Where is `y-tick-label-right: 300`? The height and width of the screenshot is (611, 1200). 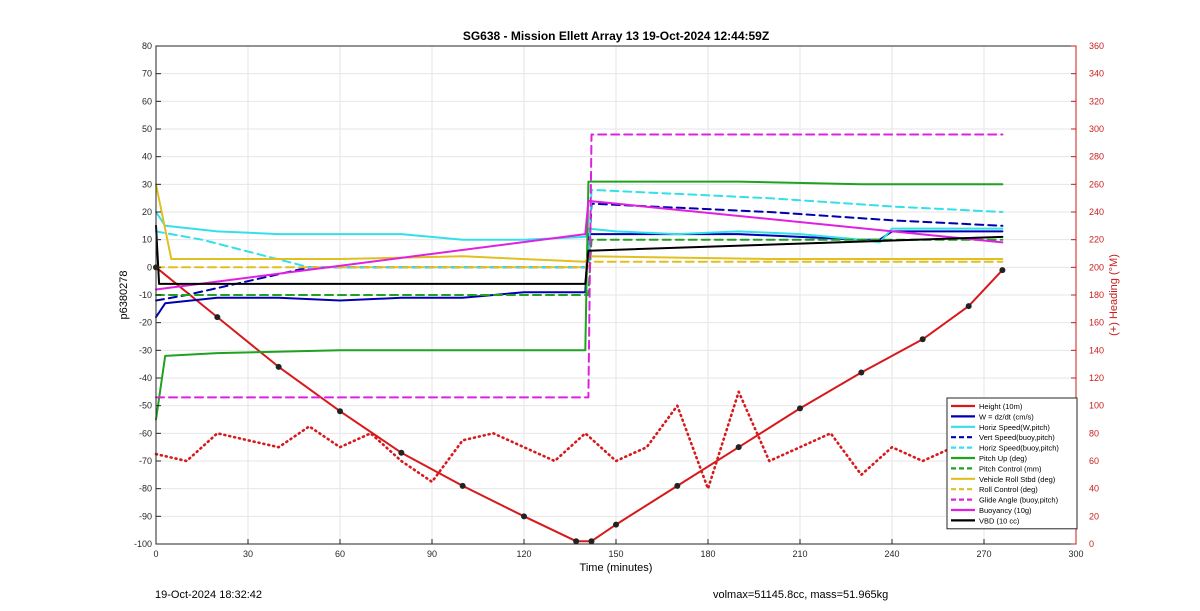
y-tick-label-right: 300 is located at coordinates (1096, 129).